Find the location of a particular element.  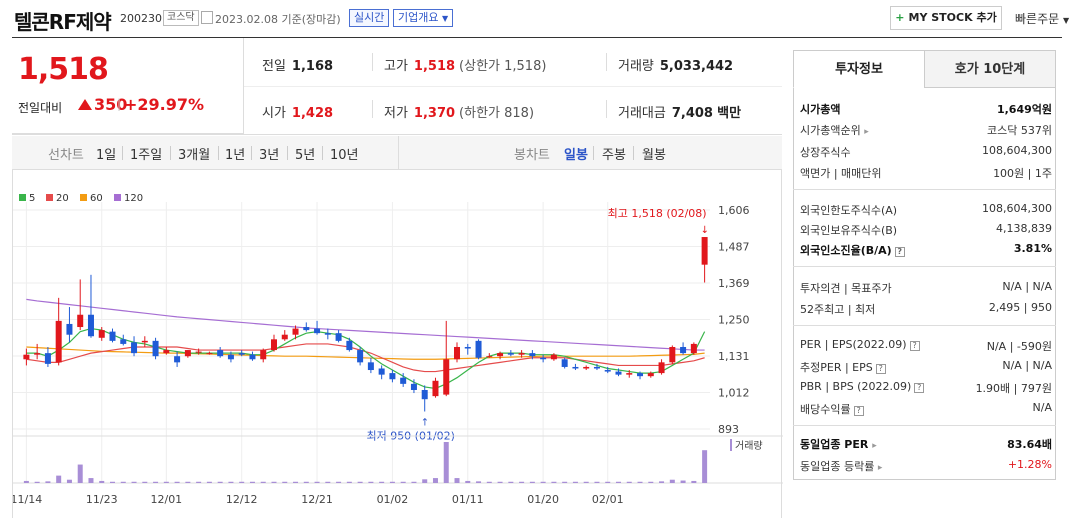

mystock-label: MY STOCK 추가 is located at coordinates (952, 17).